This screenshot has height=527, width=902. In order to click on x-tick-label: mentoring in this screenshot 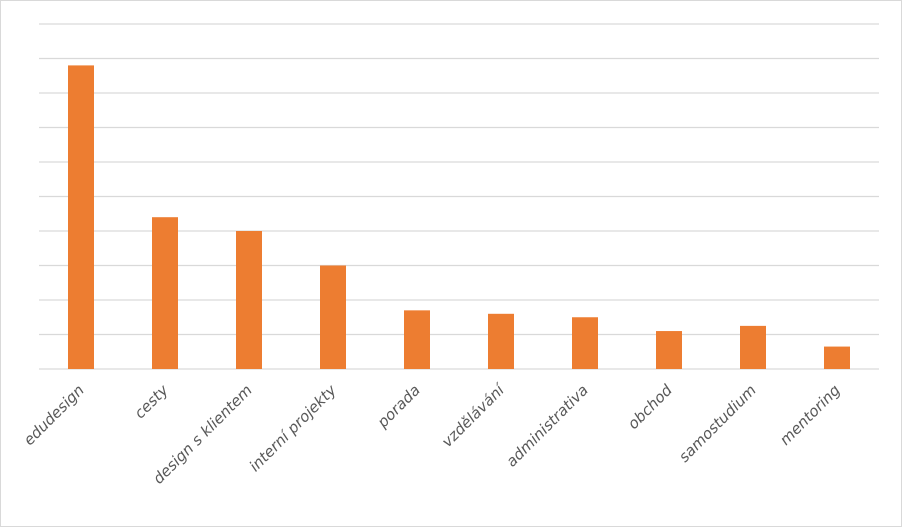, I will do `click(810, 415)`.